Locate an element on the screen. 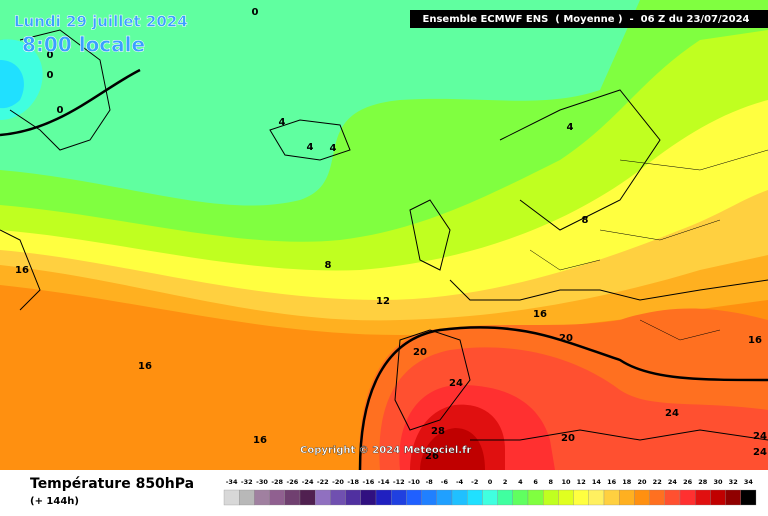 This screenshot has height=516, width=768. legend-tick-label: -8 is located at coordinates (430, 482).